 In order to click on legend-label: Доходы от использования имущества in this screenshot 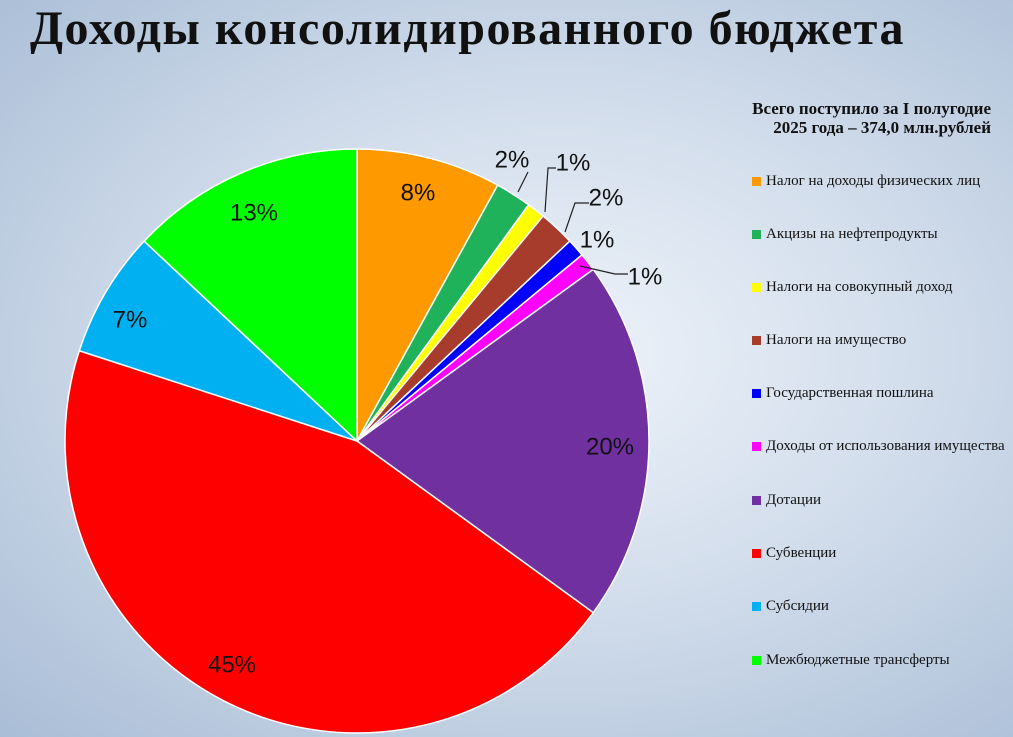, I will do `click(885, 446)`.